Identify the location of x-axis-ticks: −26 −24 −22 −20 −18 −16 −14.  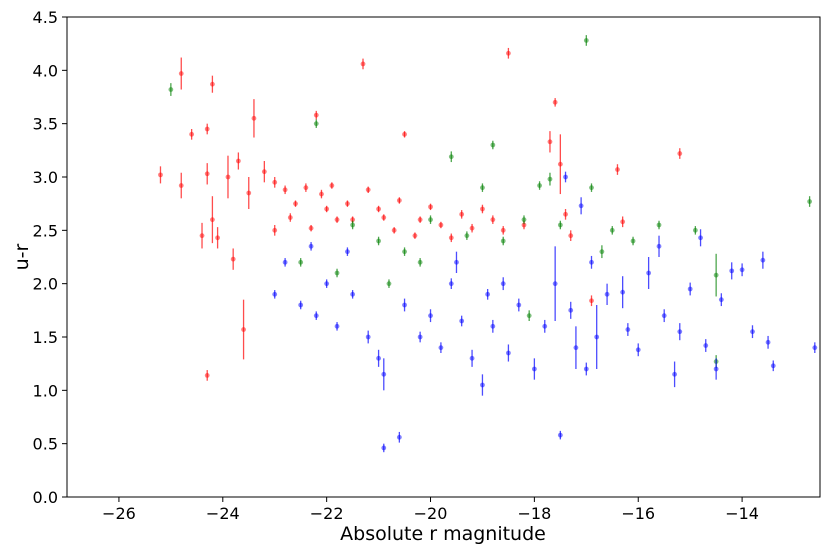
(430, 510).